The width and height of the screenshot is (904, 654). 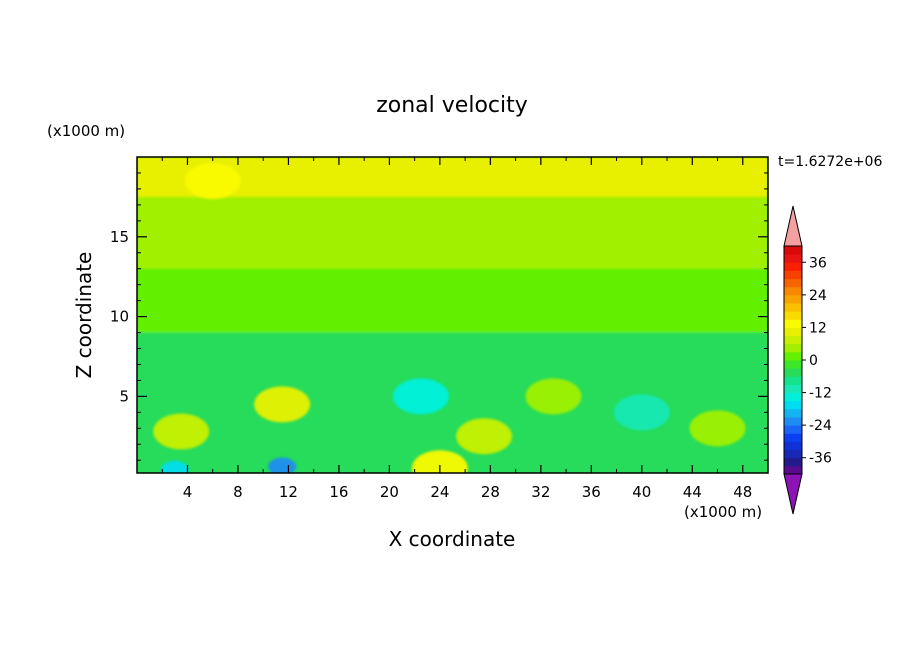 I want to click on x-tick-label: 16, so click(x=338, y=492).